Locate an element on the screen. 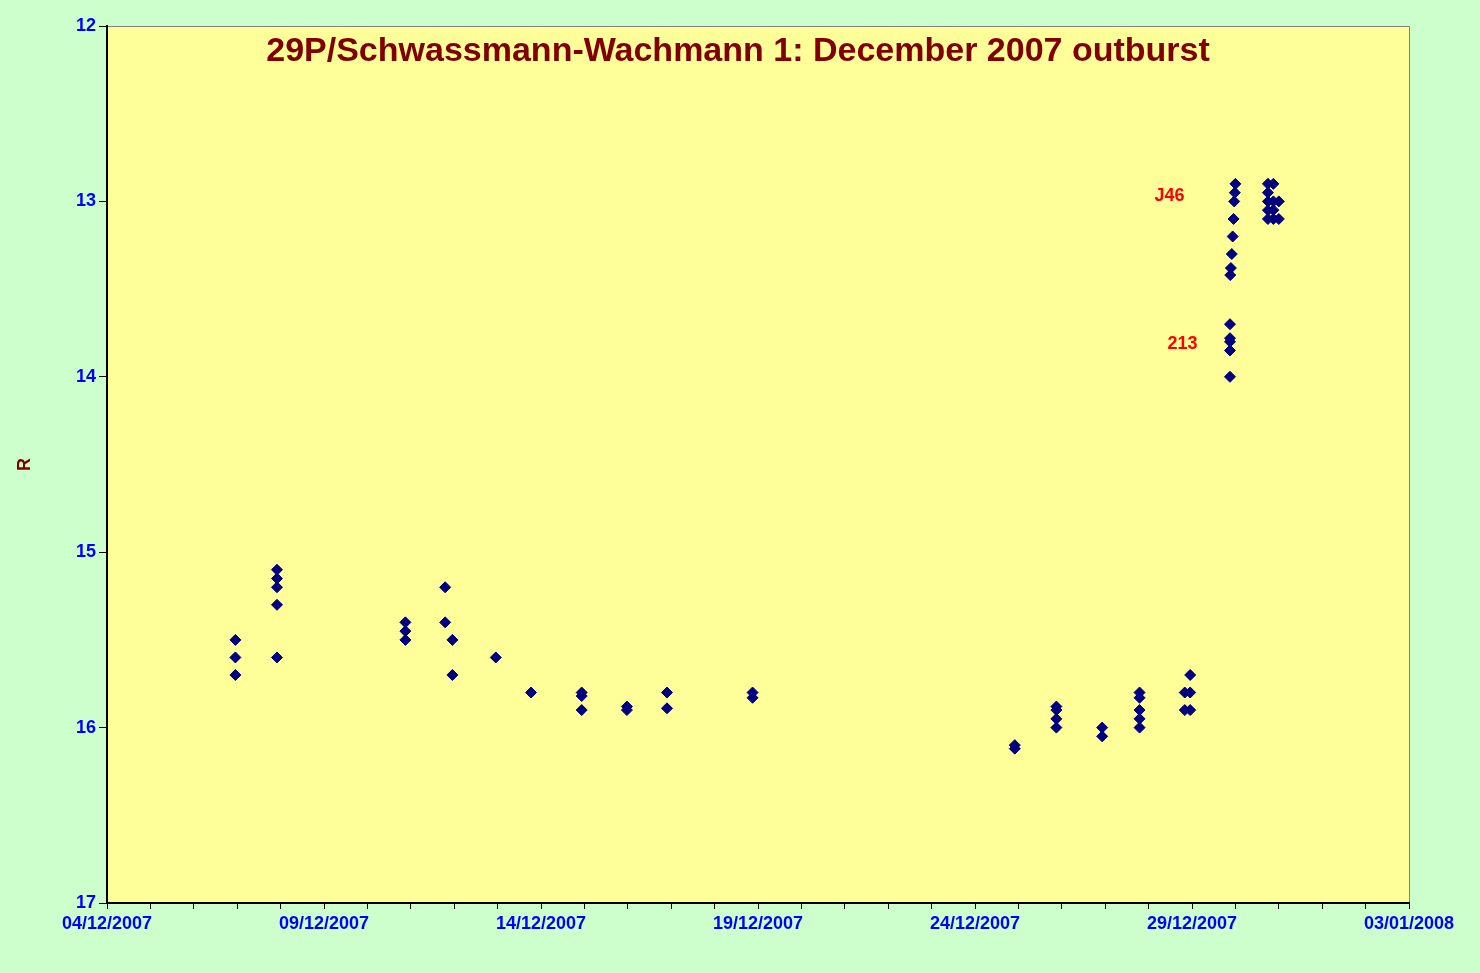  x-tick-label: 24/12/2007 is located at coordinates (975, 922).